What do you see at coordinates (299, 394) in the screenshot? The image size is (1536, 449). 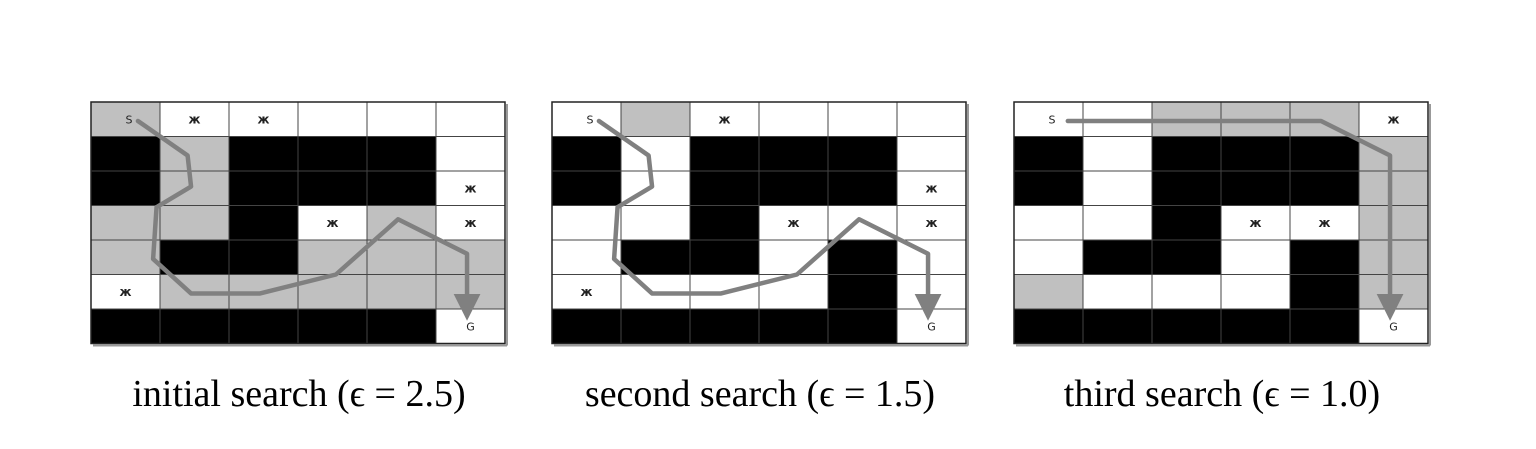 I see `caption-initial-search: initial search (ϵ = 2.5)` at bounding box center [299, 394].